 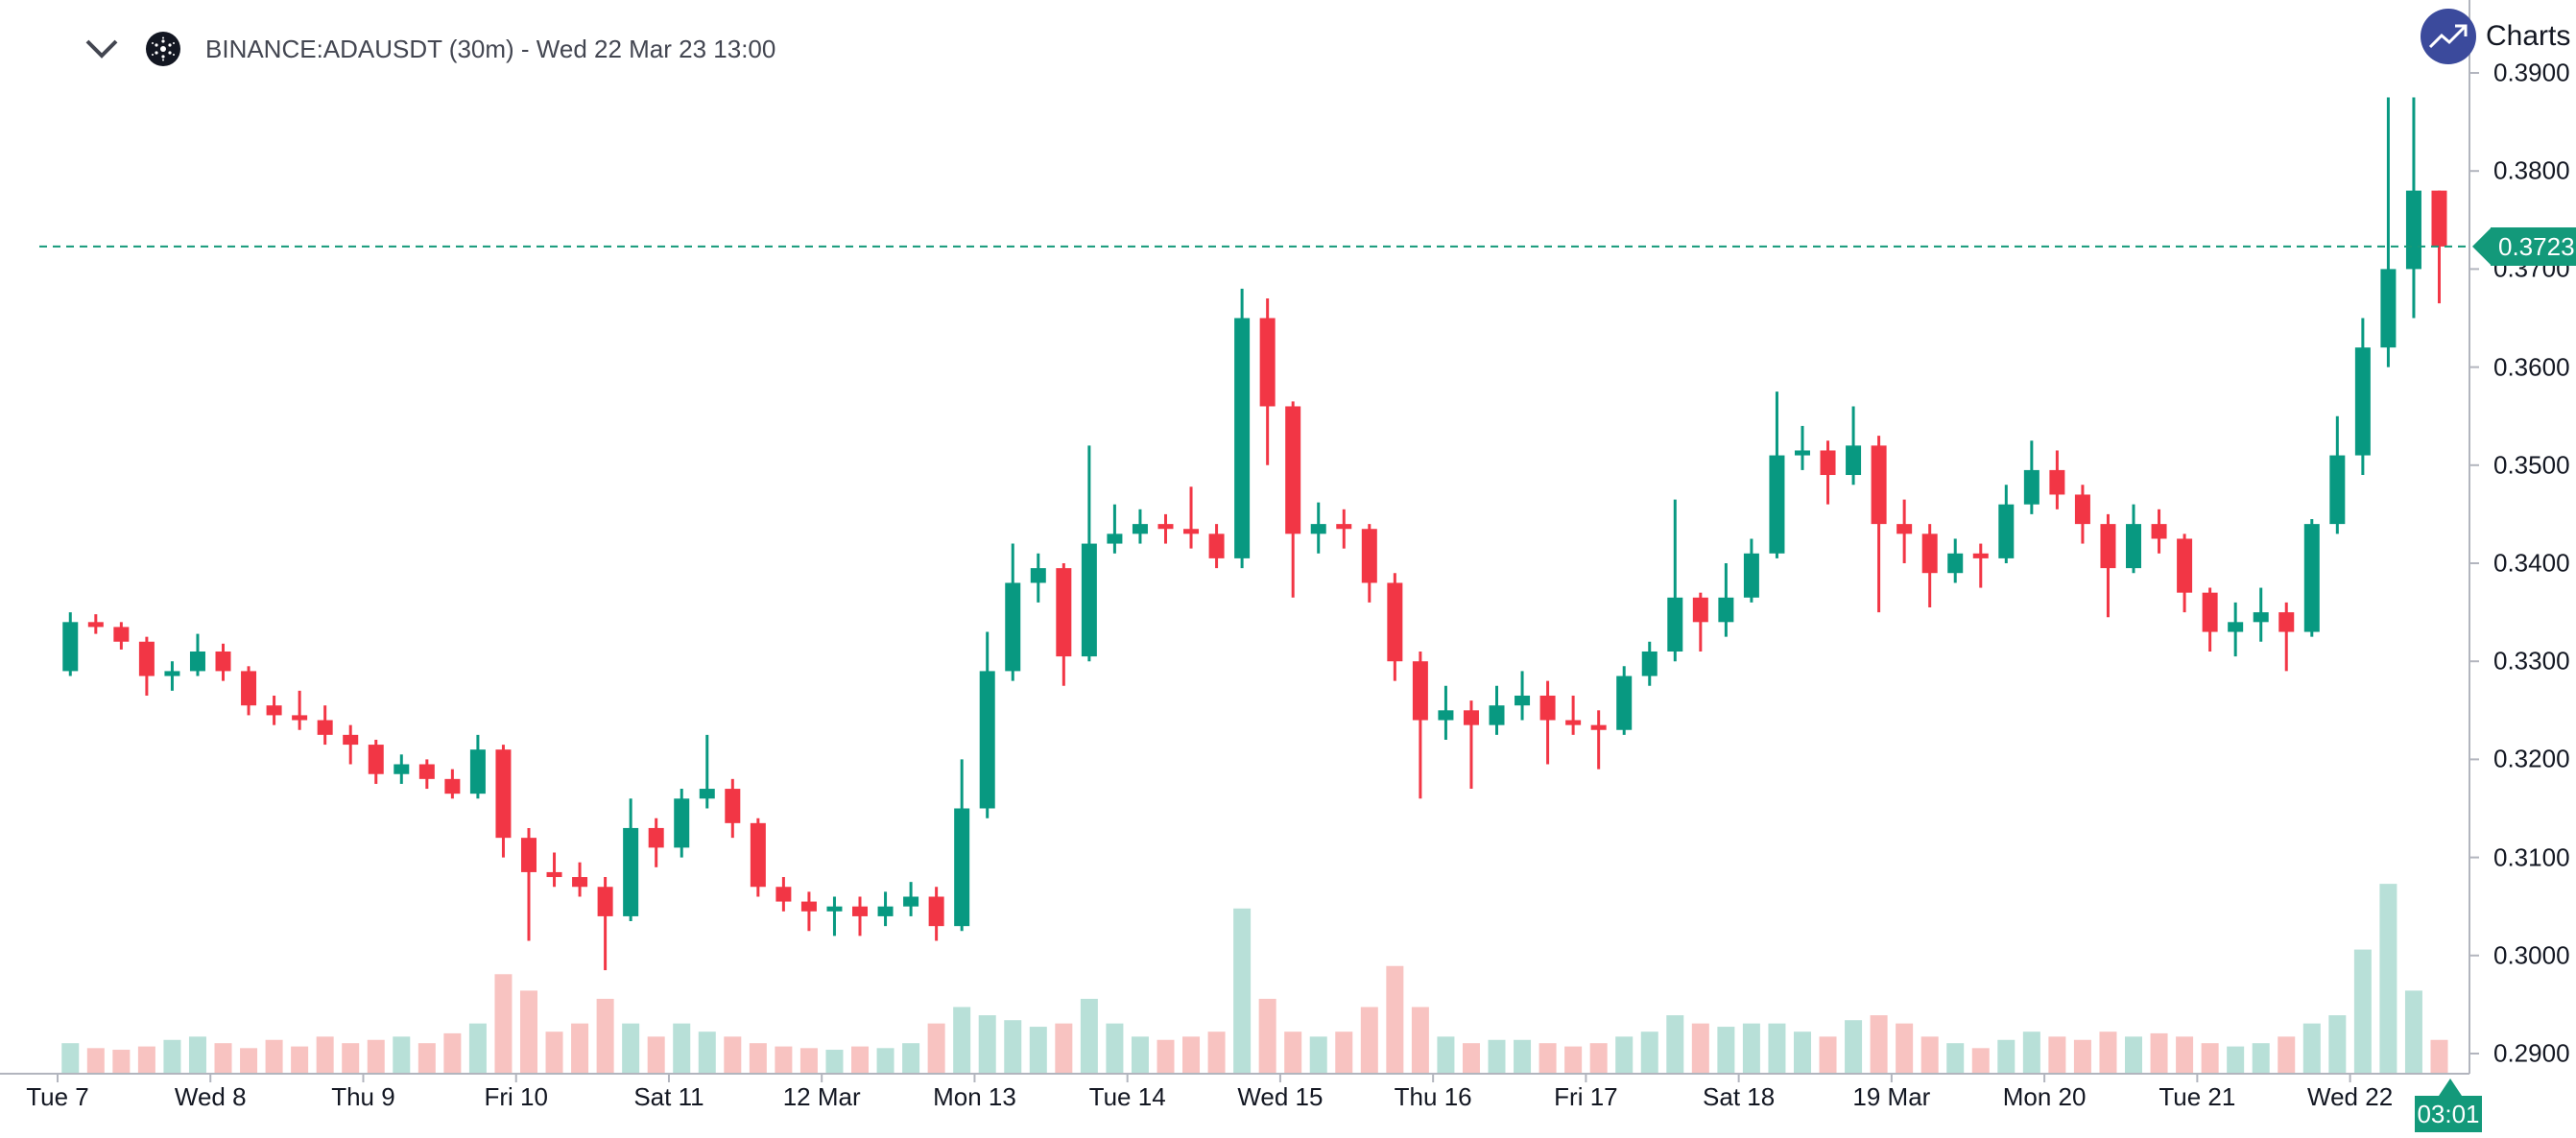 What do you see at coordinates (2531, 758) in the screenshot?
I see `price-tick-label: 0.3200` at bounding box center [2531, 758].